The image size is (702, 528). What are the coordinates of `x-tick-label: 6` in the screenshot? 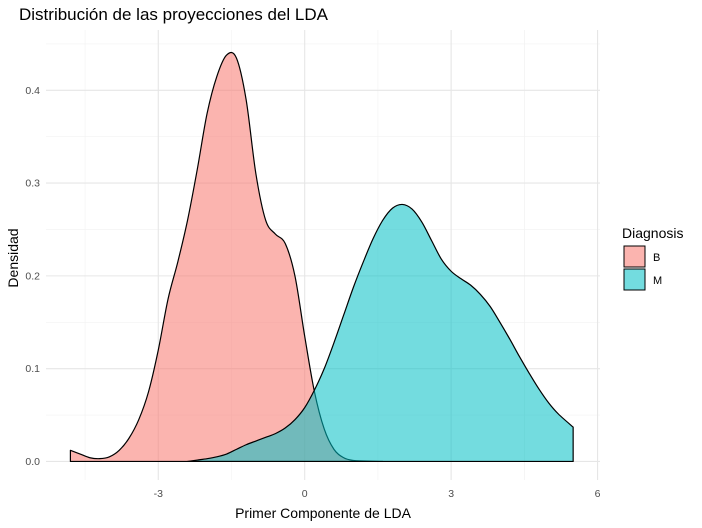 It's located at (598, 494).